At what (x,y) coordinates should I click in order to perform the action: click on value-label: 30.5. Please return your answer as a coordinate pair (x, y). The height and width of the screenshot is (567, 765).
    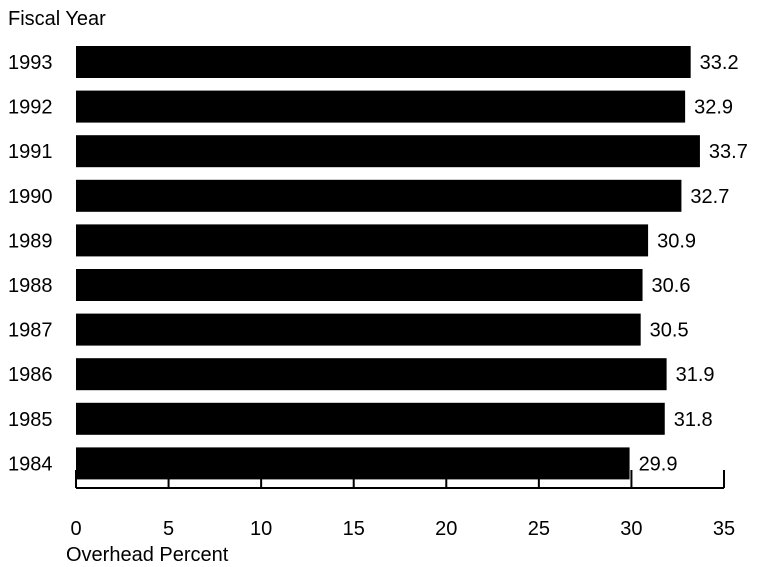
    Looking at the image, I should click on (669, 331).